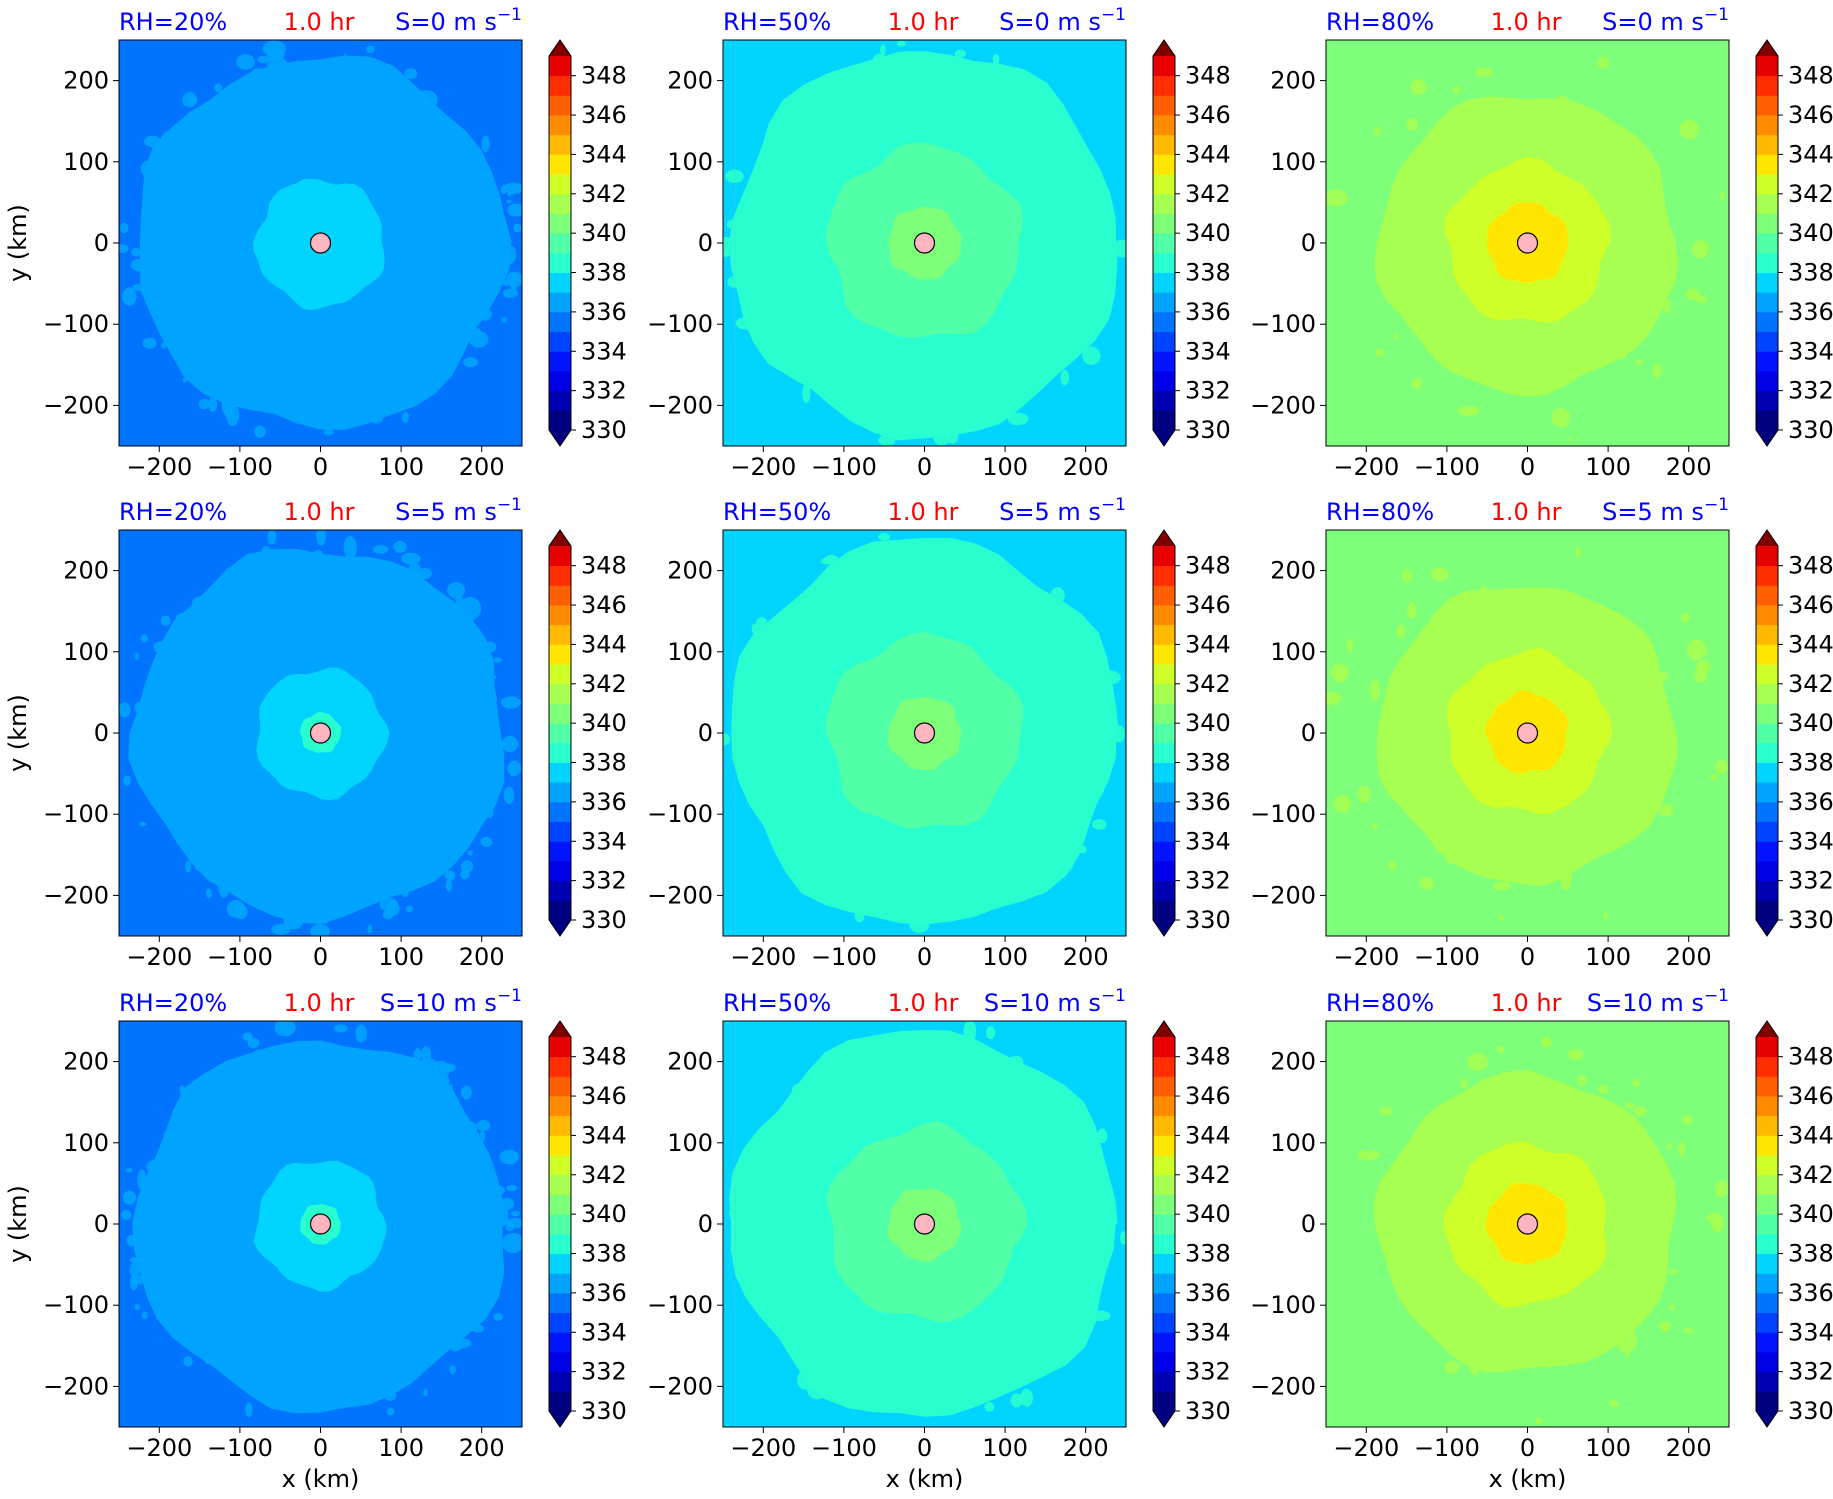  What do you see at coordinates (173, 512) in the screenshot?
I see `rh-label: RH=20%` at bounding box center [173, 512].